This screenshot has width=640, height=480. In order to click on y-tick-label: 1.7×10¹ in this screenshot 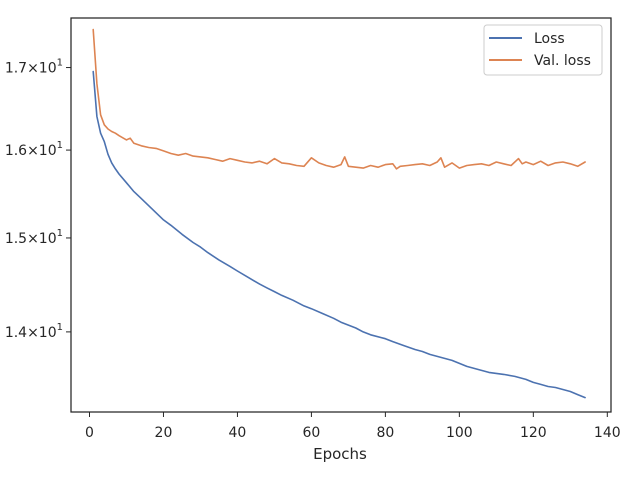, I will do `click(34, 67)`.